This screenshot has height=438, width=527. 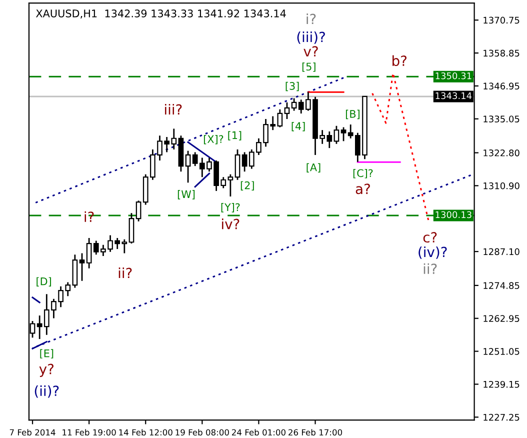 I want to click on x-tick-label: 7 Feb 2014, so click(x=33, y=432).